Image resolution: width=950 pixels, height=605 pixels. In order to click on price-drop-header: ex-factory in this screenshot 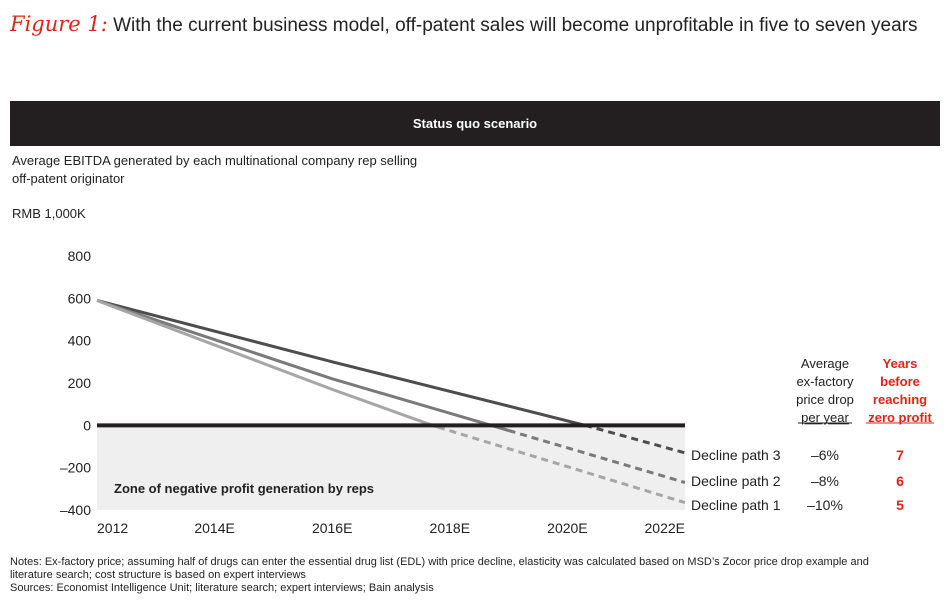, I will do `click(825, 381)`.